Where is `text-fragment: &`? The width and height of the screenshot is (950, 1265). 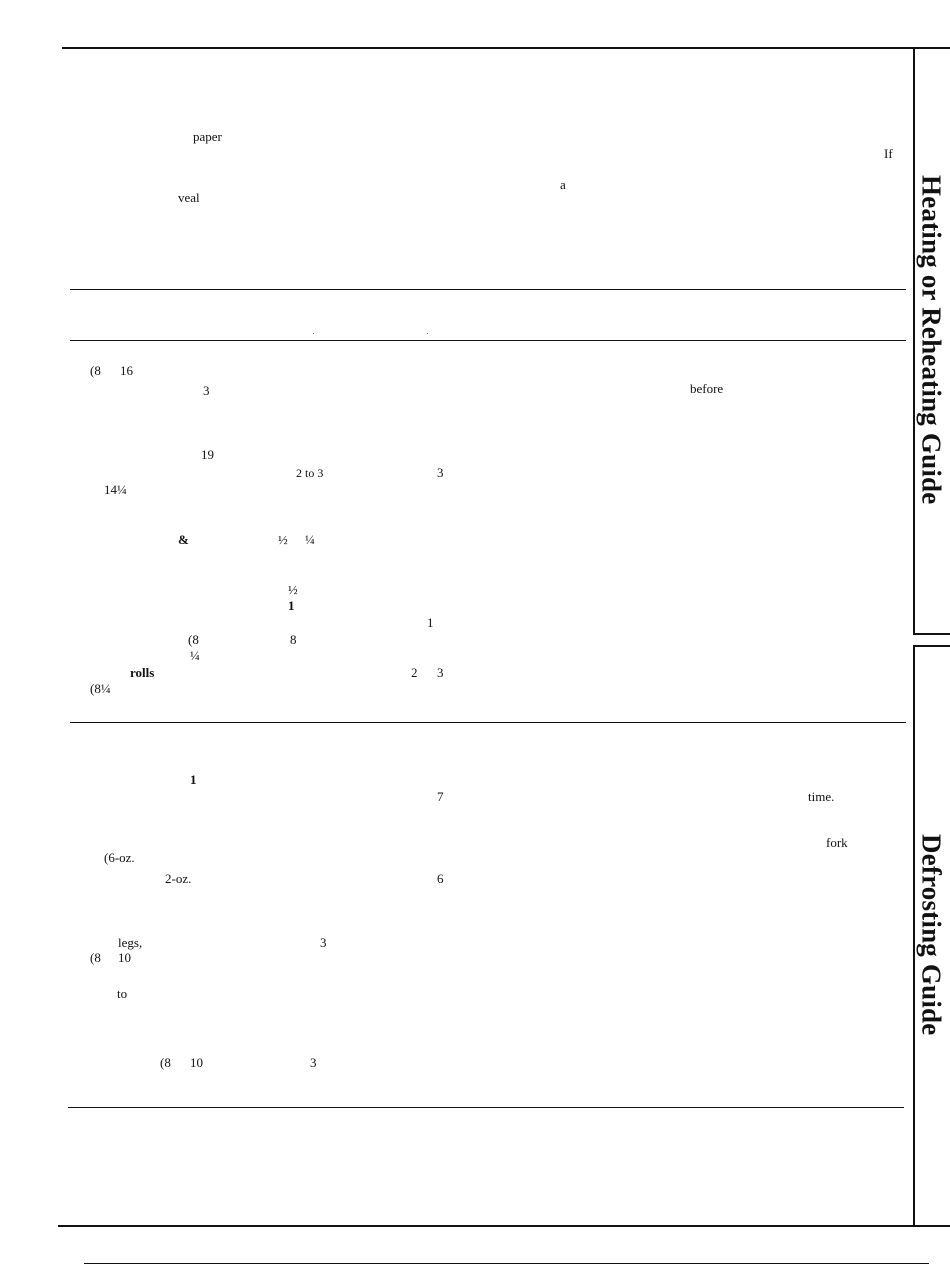 text-fragment: & is located at coordinates (183, 539).